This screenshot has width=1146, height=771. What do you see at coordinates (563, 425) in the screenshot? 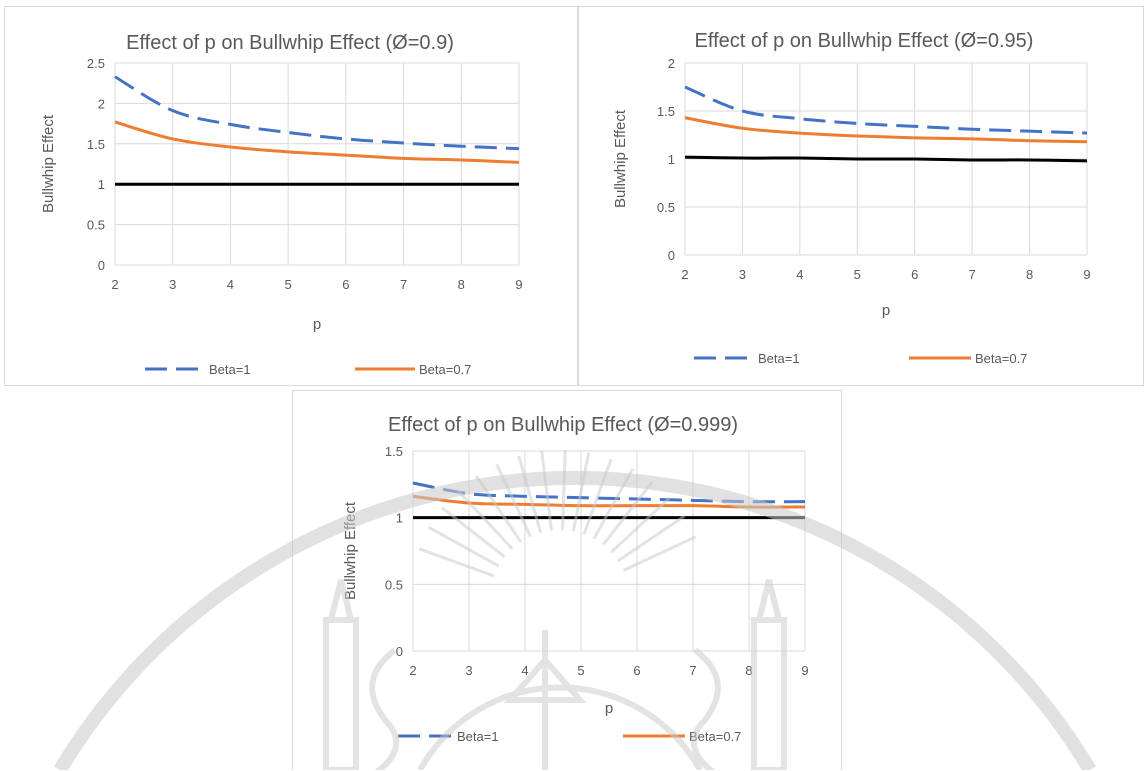
I see `chart-title: Effect of p on Bullwhip Effect (Ø=0.999)` at bounding box center [563, 425].